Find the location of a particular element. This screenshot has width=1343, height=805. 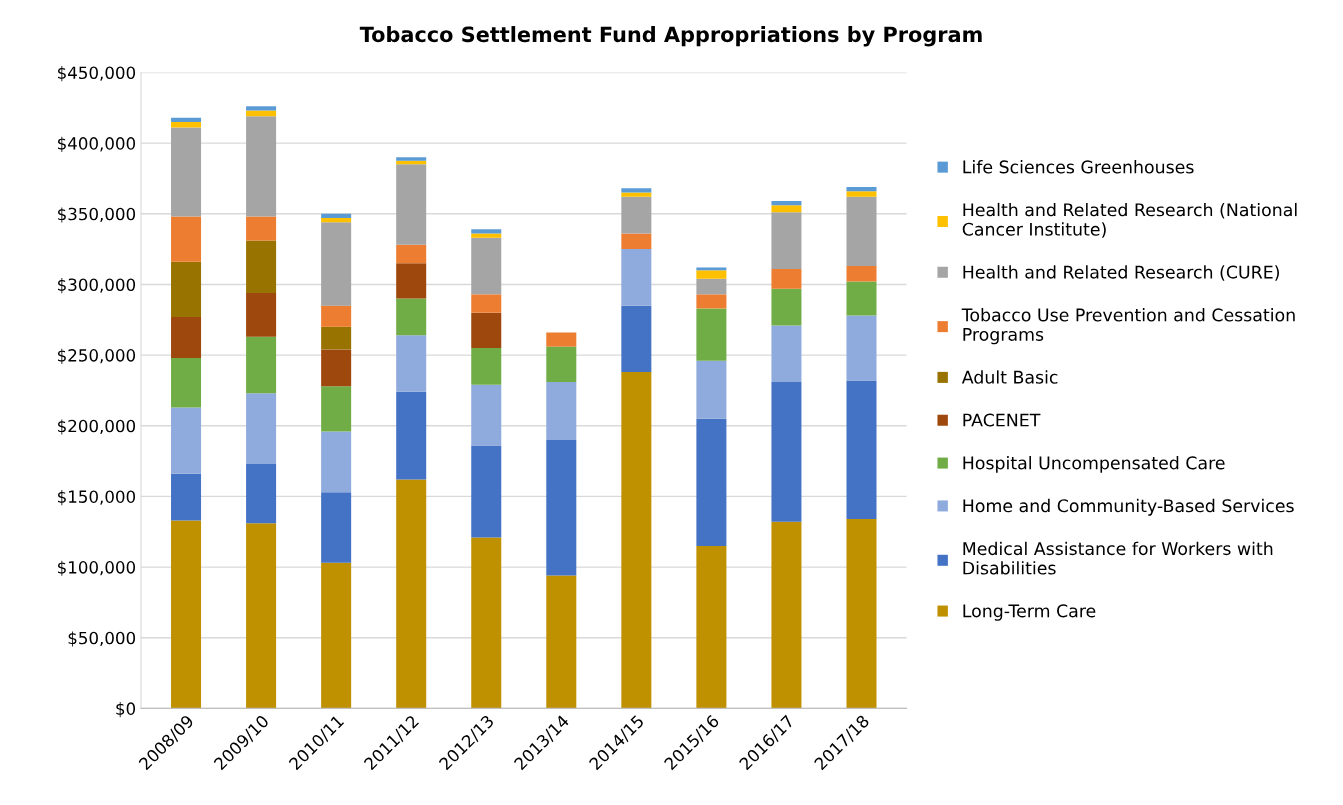

legend-label: Life Sciences Greenhouses is located at coordinates (1078, 167).